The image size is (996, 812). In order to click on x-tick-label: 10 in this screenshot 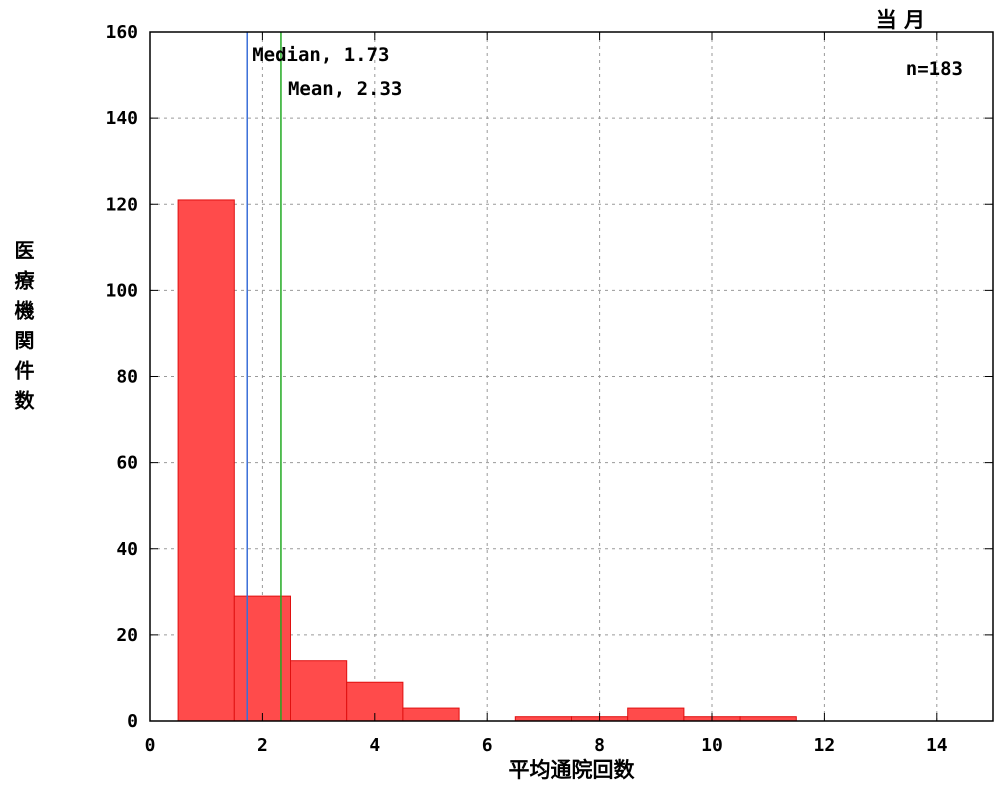, I will do `click(712, 745)`.